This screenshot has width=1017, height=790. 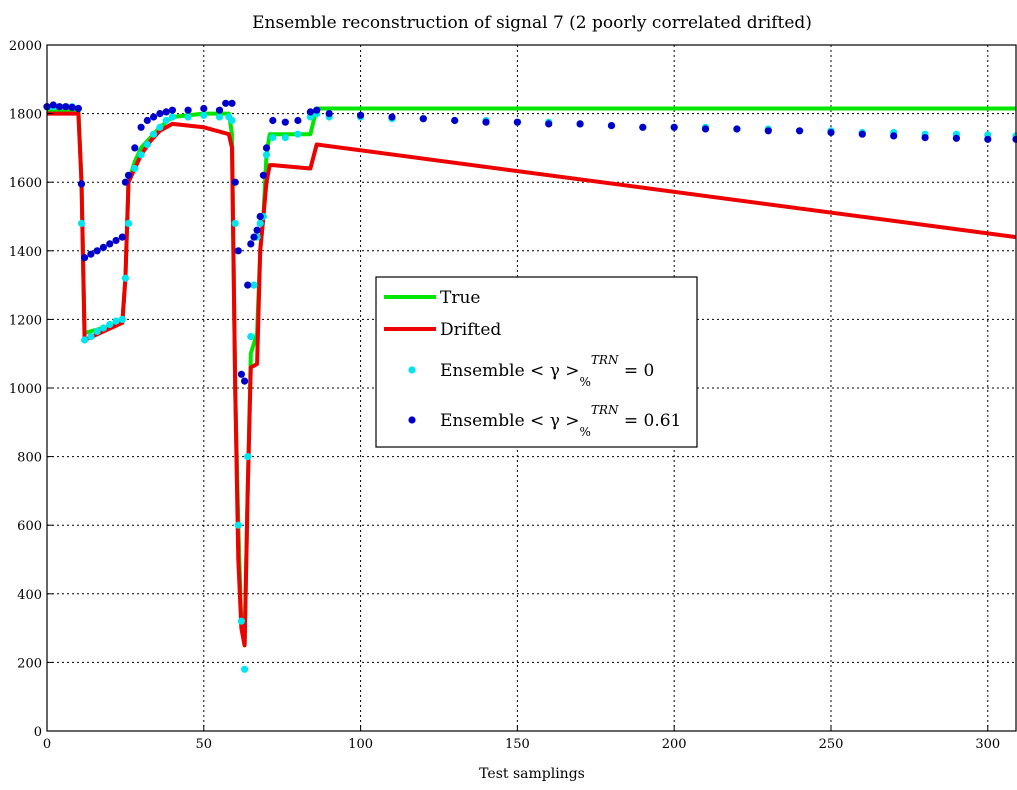 I want to click on x-tick-label: 100, so click(x=360, y=744).